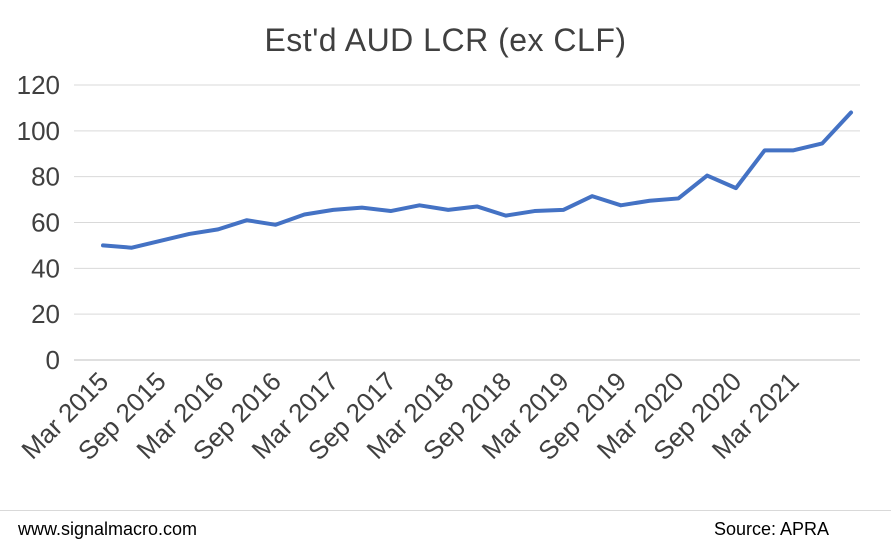  Describe the element at coordinates (45, 268) in the screenshot. I see `y-tick-label: 40` at that location.